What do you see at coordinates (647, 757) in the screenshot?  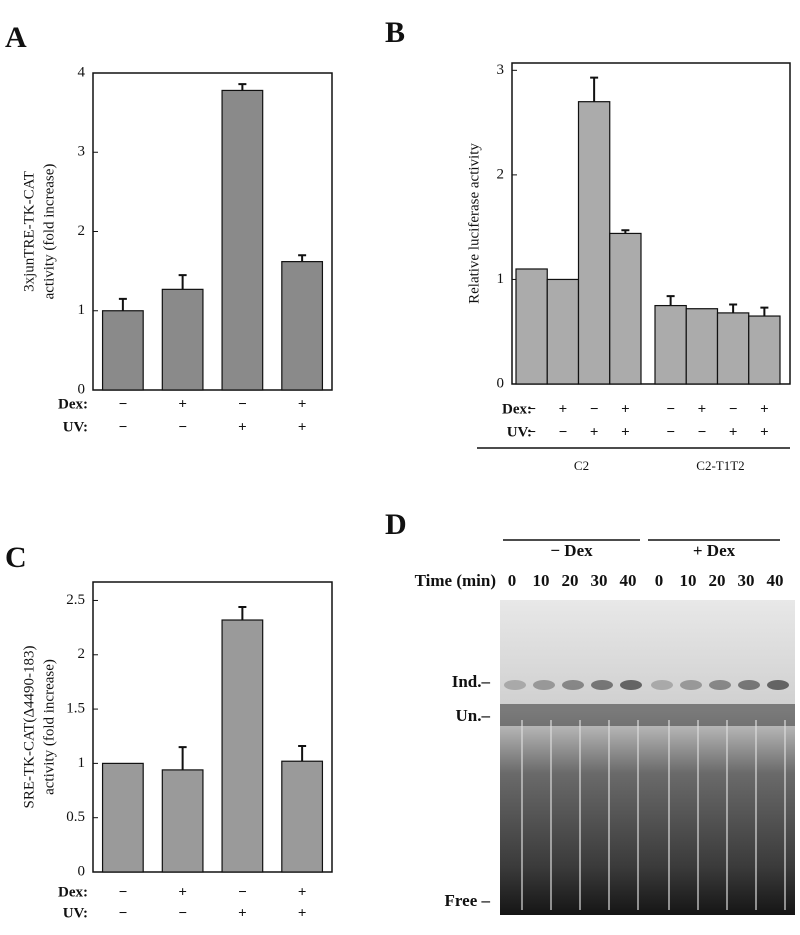 I see `gel-image` at bounding box center [647, 757].